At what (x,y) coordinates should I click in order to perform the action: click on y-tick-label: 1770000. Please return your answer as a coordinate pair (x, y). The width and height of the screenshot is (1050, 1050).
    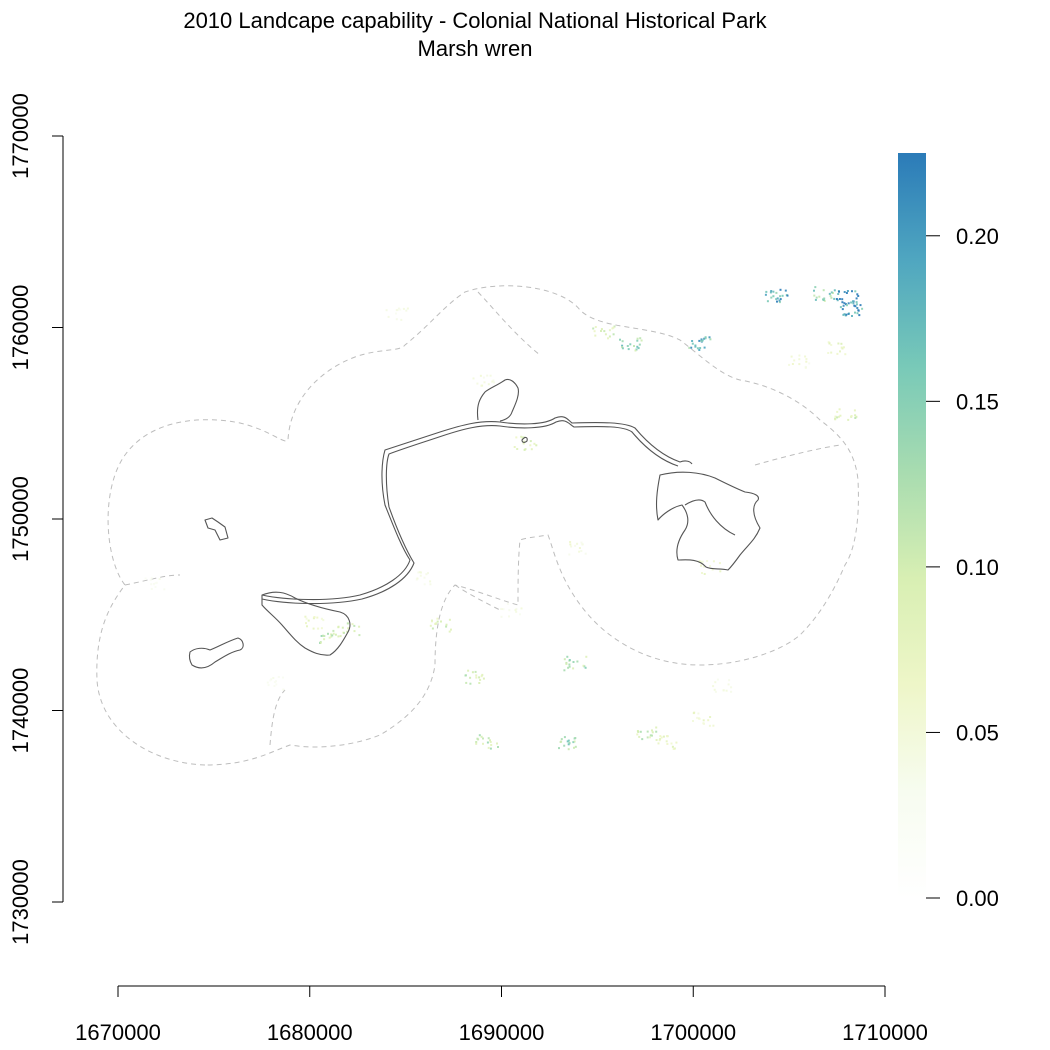
    Looking at the image, I should click on (20, 136).